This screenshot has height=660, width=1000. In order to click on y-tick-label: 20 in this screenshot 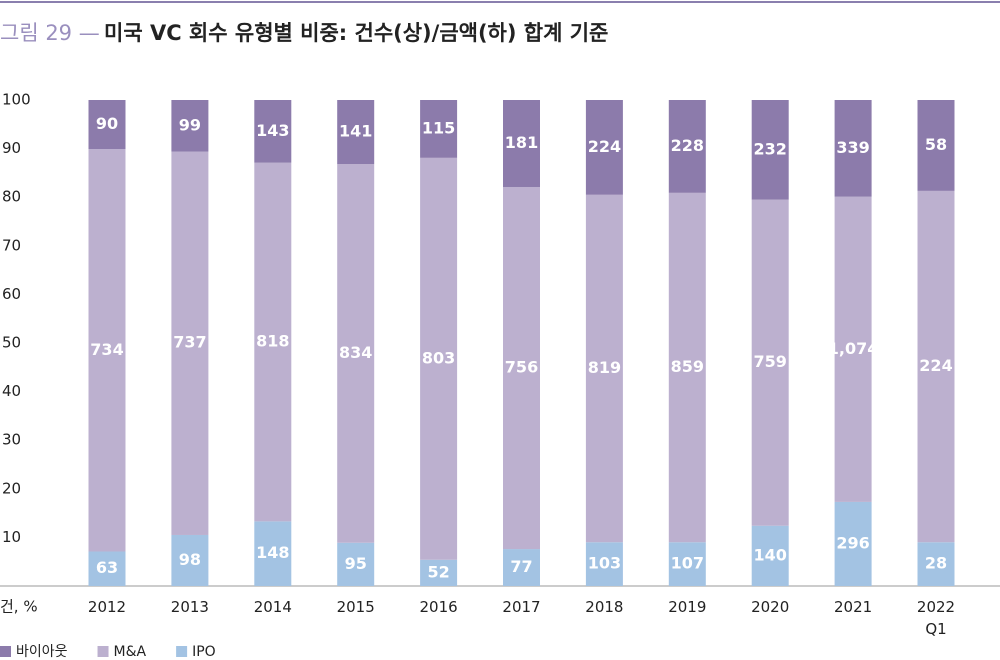, I will do `click(11, 488)`.